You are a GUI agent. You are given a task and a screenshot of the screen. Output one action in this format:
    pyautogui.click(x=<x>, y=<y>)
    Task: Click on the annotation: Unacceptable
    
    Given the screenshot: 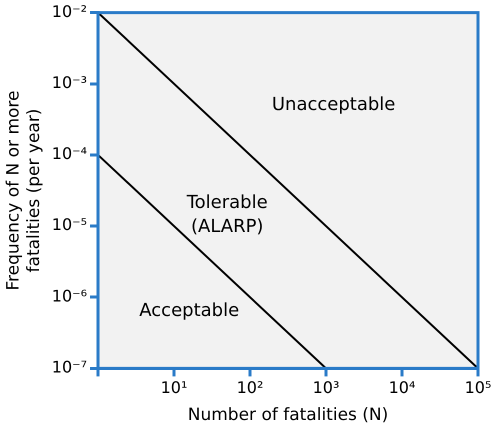 What is the action you would take?
    pyautogui.click(x=334, y=104)
    